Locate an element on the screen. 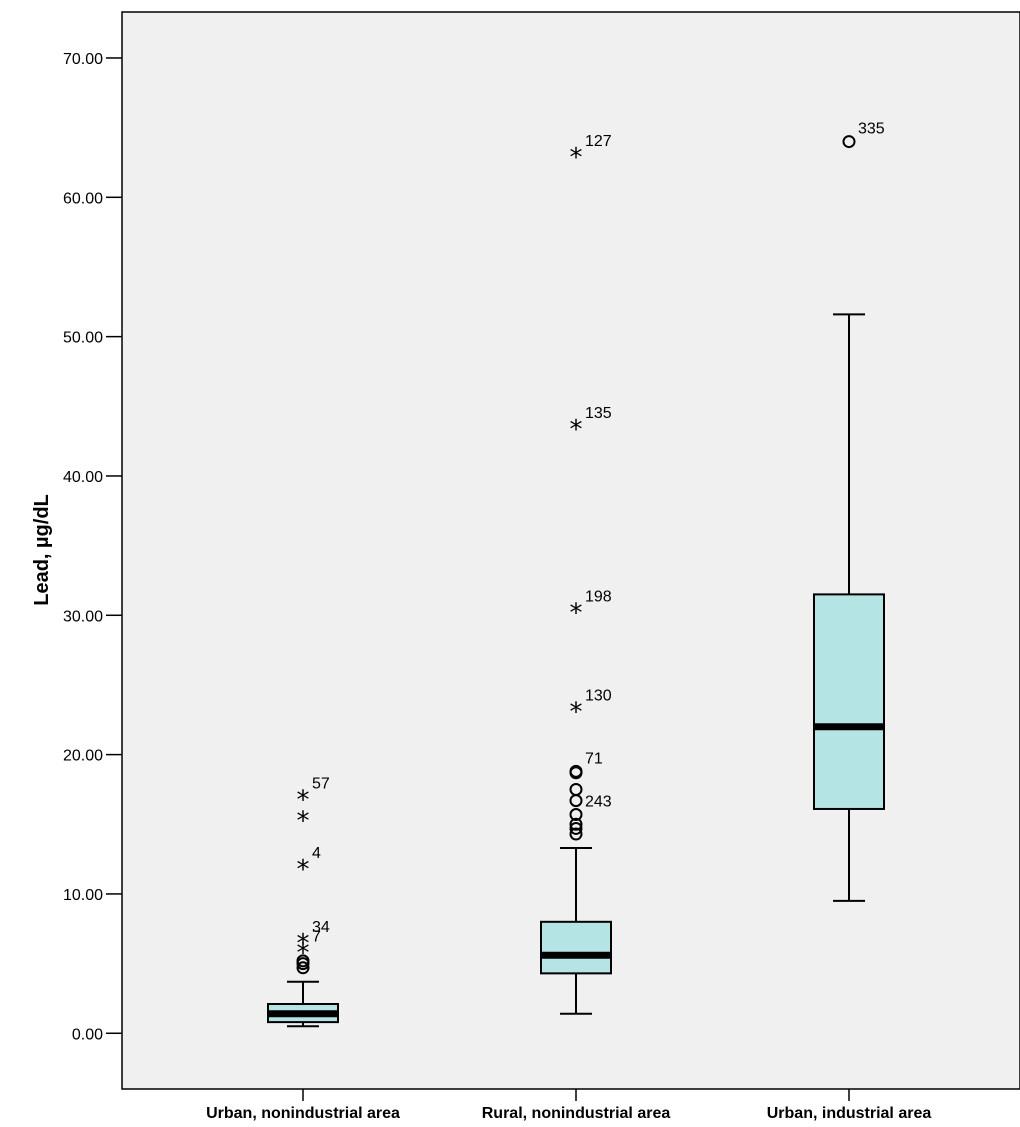 The image size is (1020, 1127). outlier-label: 127 is located at coordinates (598, 141).